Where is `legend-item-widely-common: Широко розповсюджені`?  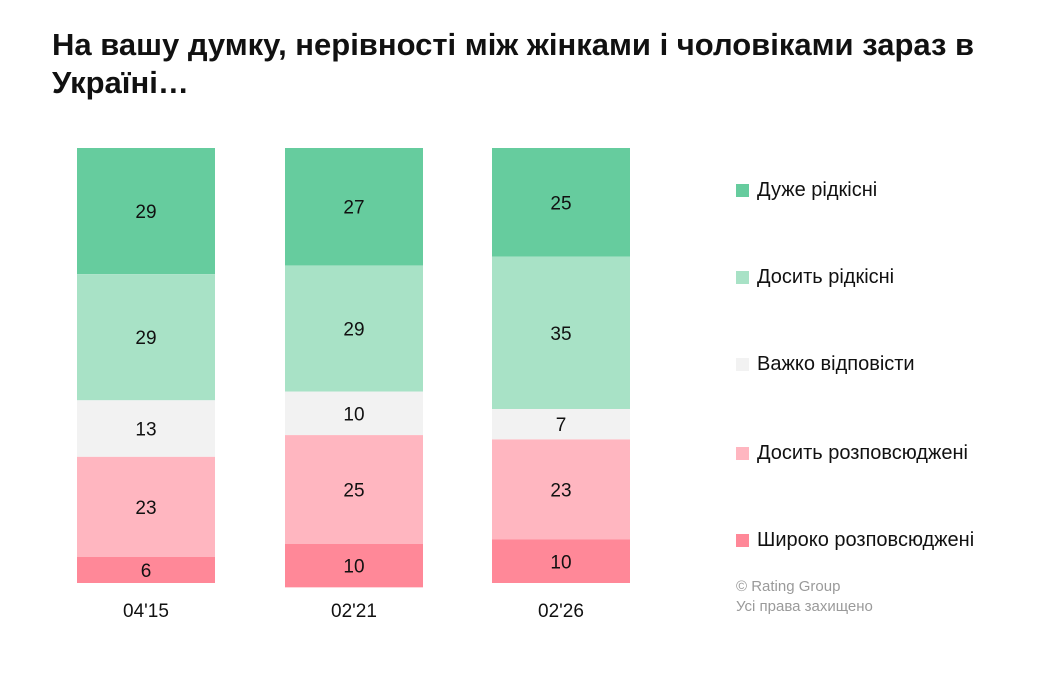
legend-item-widely-common: Широко розповсюджені is located at coordinates (855, 540).